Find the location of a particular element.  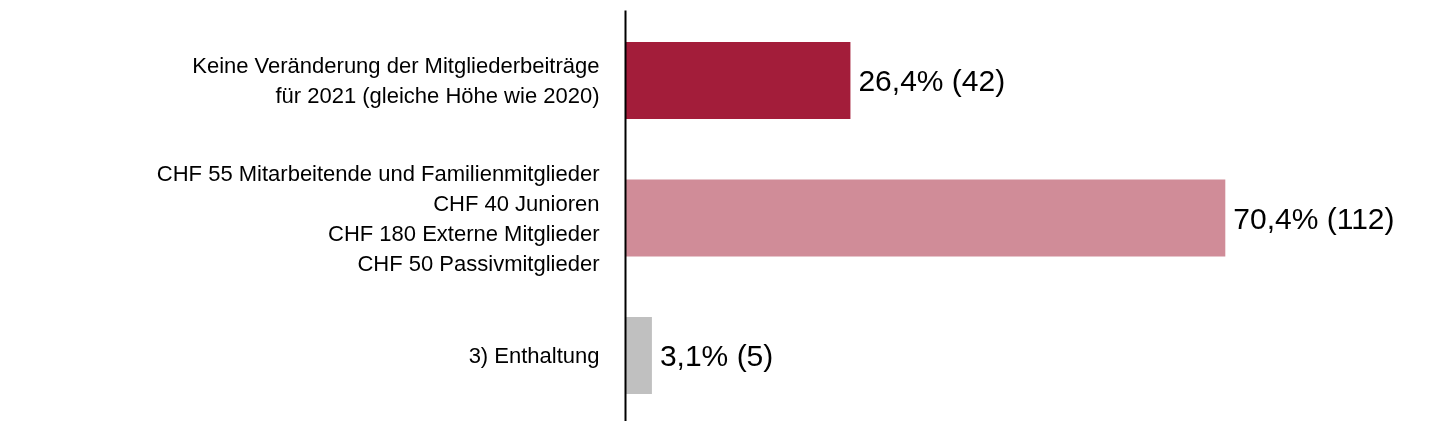

y-tick-label: CHF 55 Mitarbeitende und Familienmitglieder CHF 40 Junioren CHF 180 Externe Mitglieder CHF 50 Passivmitglieder is located at coordinates (378, 218).